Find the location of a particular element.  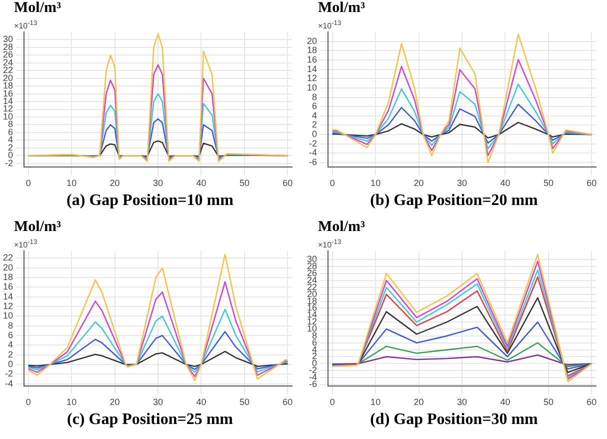

y-tick-label: 24 is located at coordinates (8, 62).